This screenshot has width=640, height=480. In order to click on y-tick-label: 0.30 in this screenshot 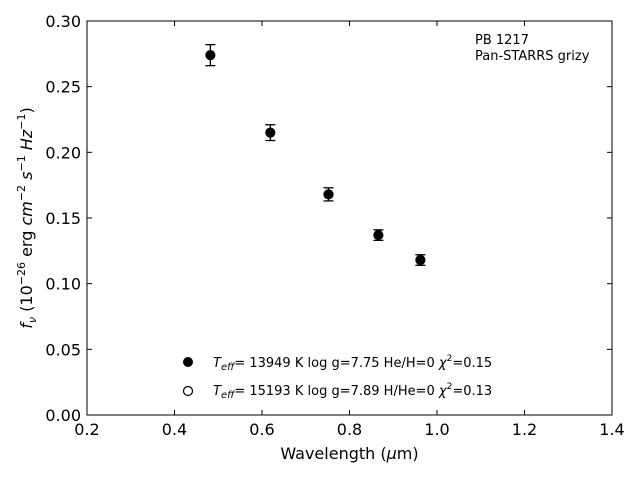, I will do `click(63, 21)`.